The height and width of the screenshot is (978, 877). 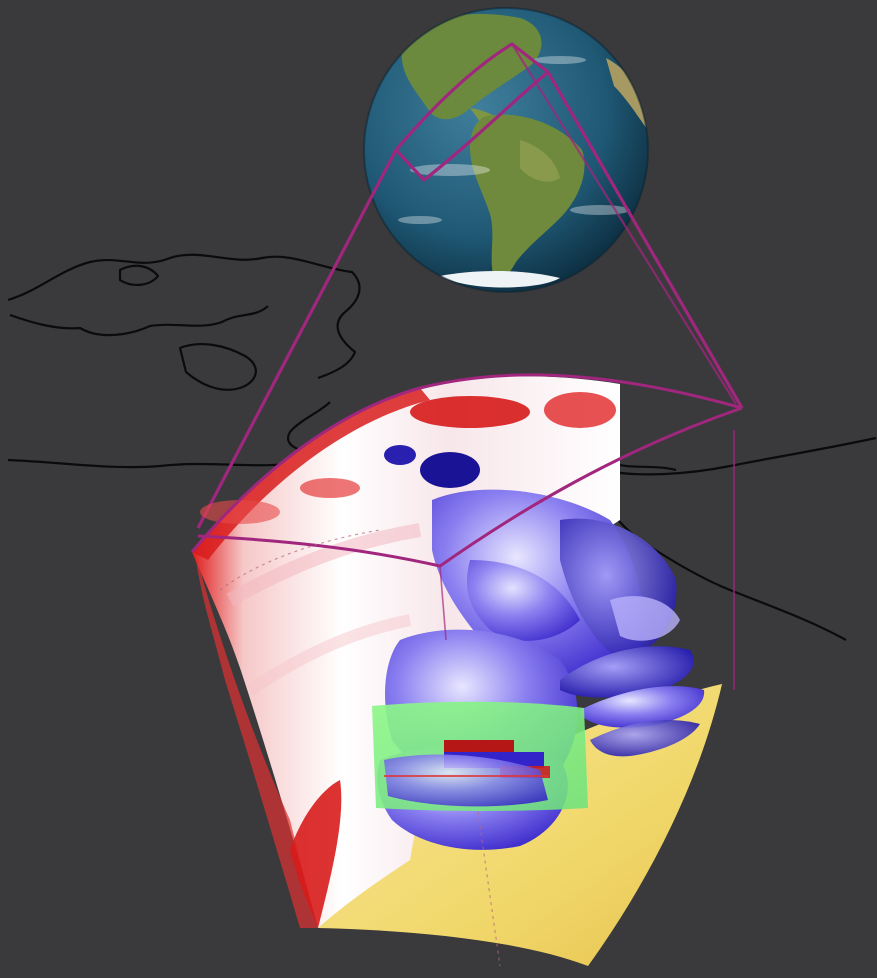 What do you see at coordinates (297, 339) in the screenshot?
I see `projection-line-left` at bounding box center [297, 339].